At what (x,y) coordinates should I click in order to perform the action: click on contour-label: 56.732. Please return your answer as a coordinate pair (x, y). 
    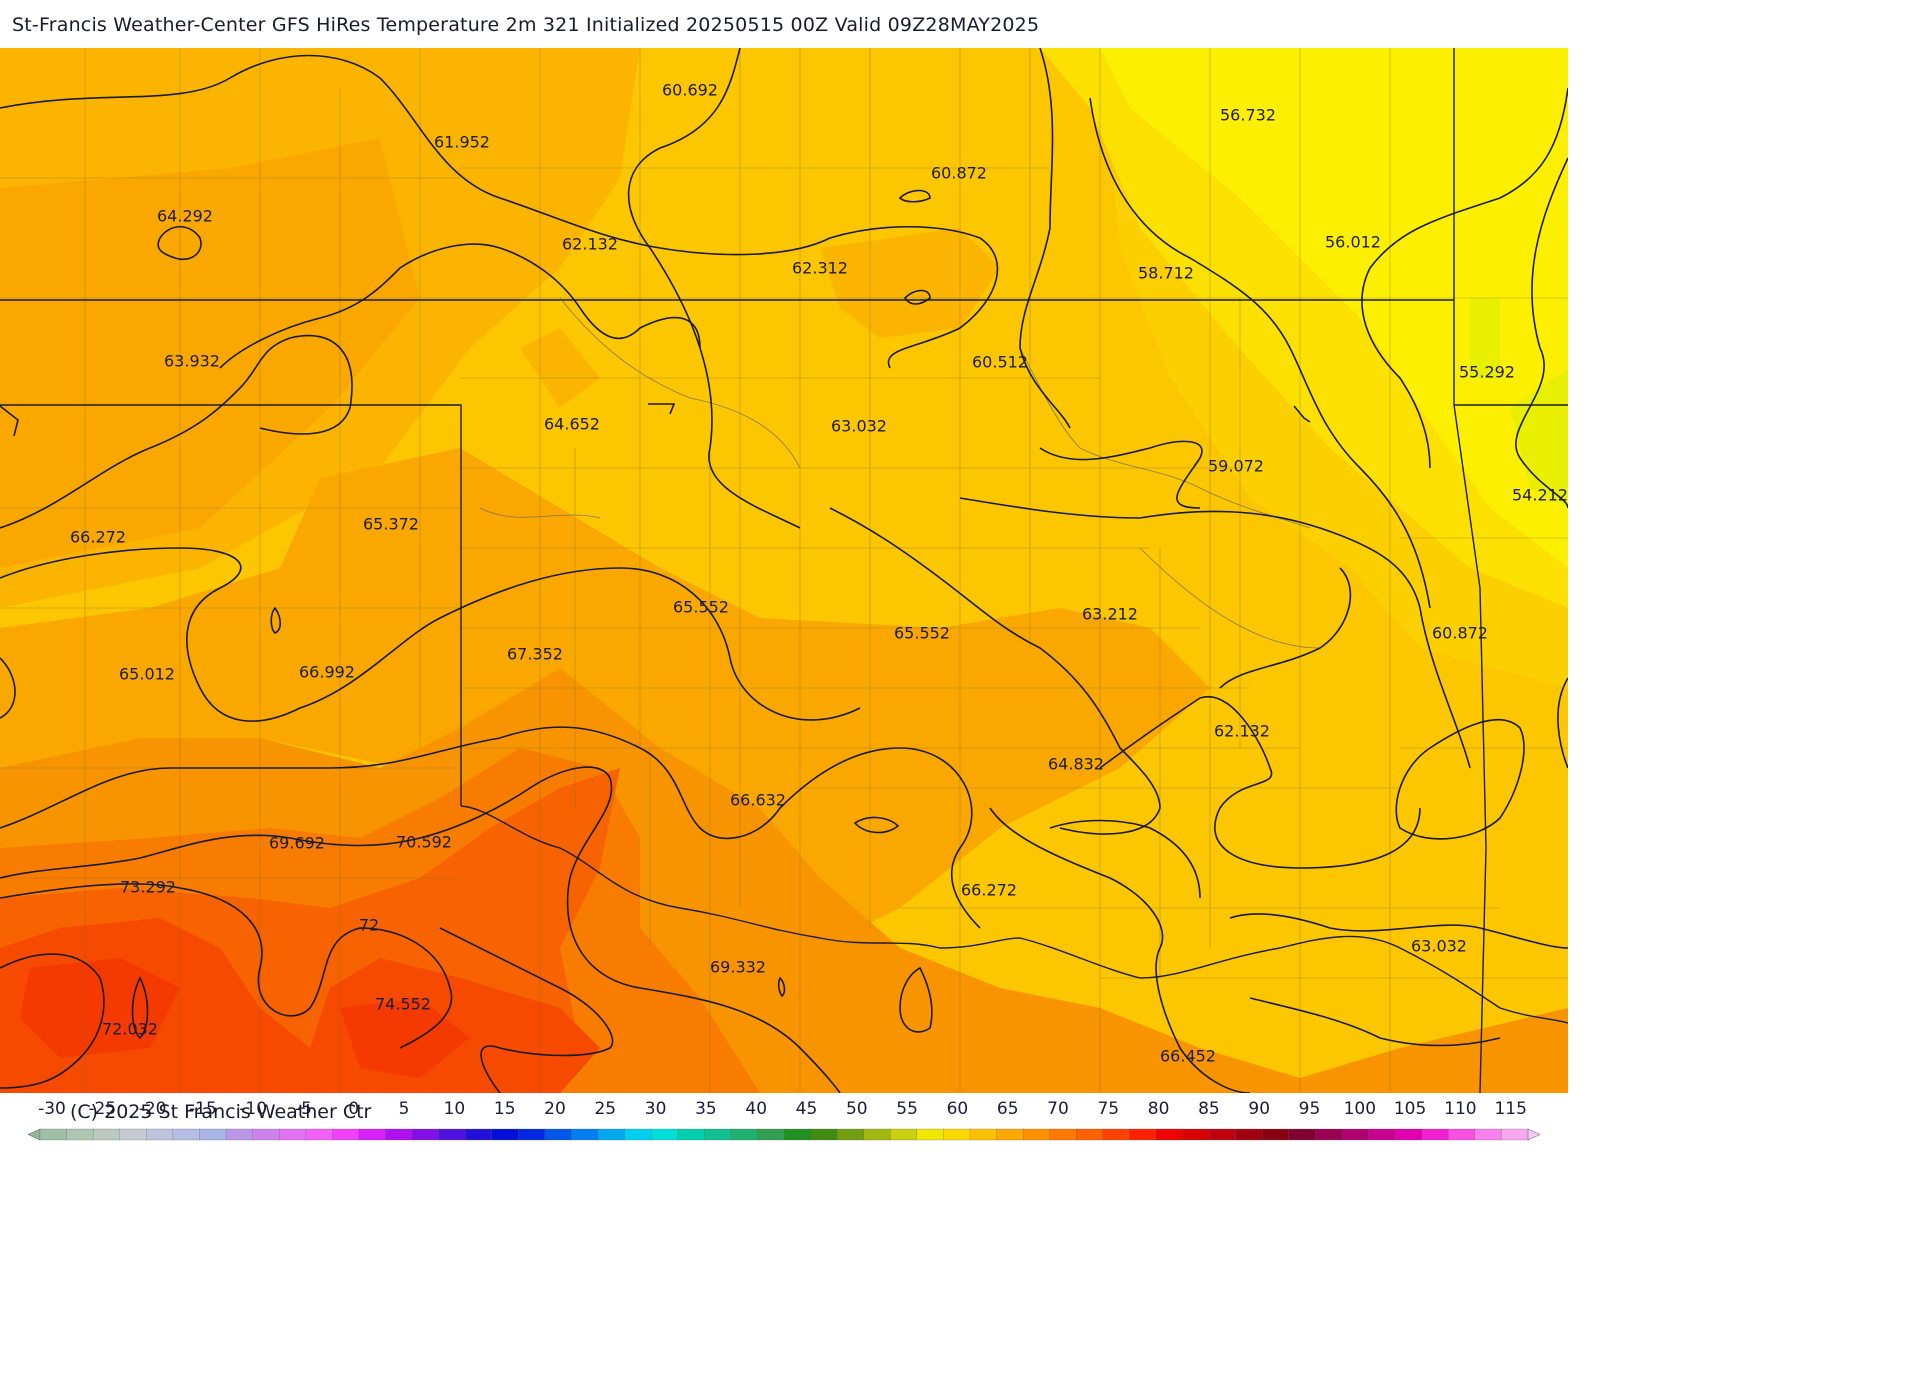
    Looking at the image, I should click on (1248, 115).